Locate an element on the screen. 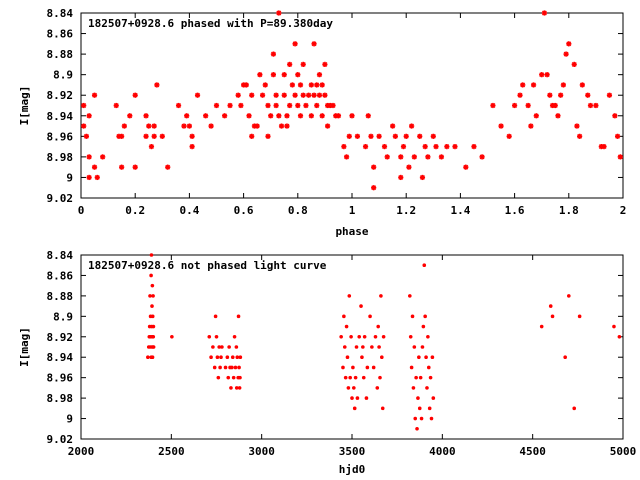 The width and height of the screenshot is (640, 480). unphased-y-tick-label: 8.98 is located at coordinates (60, 398).